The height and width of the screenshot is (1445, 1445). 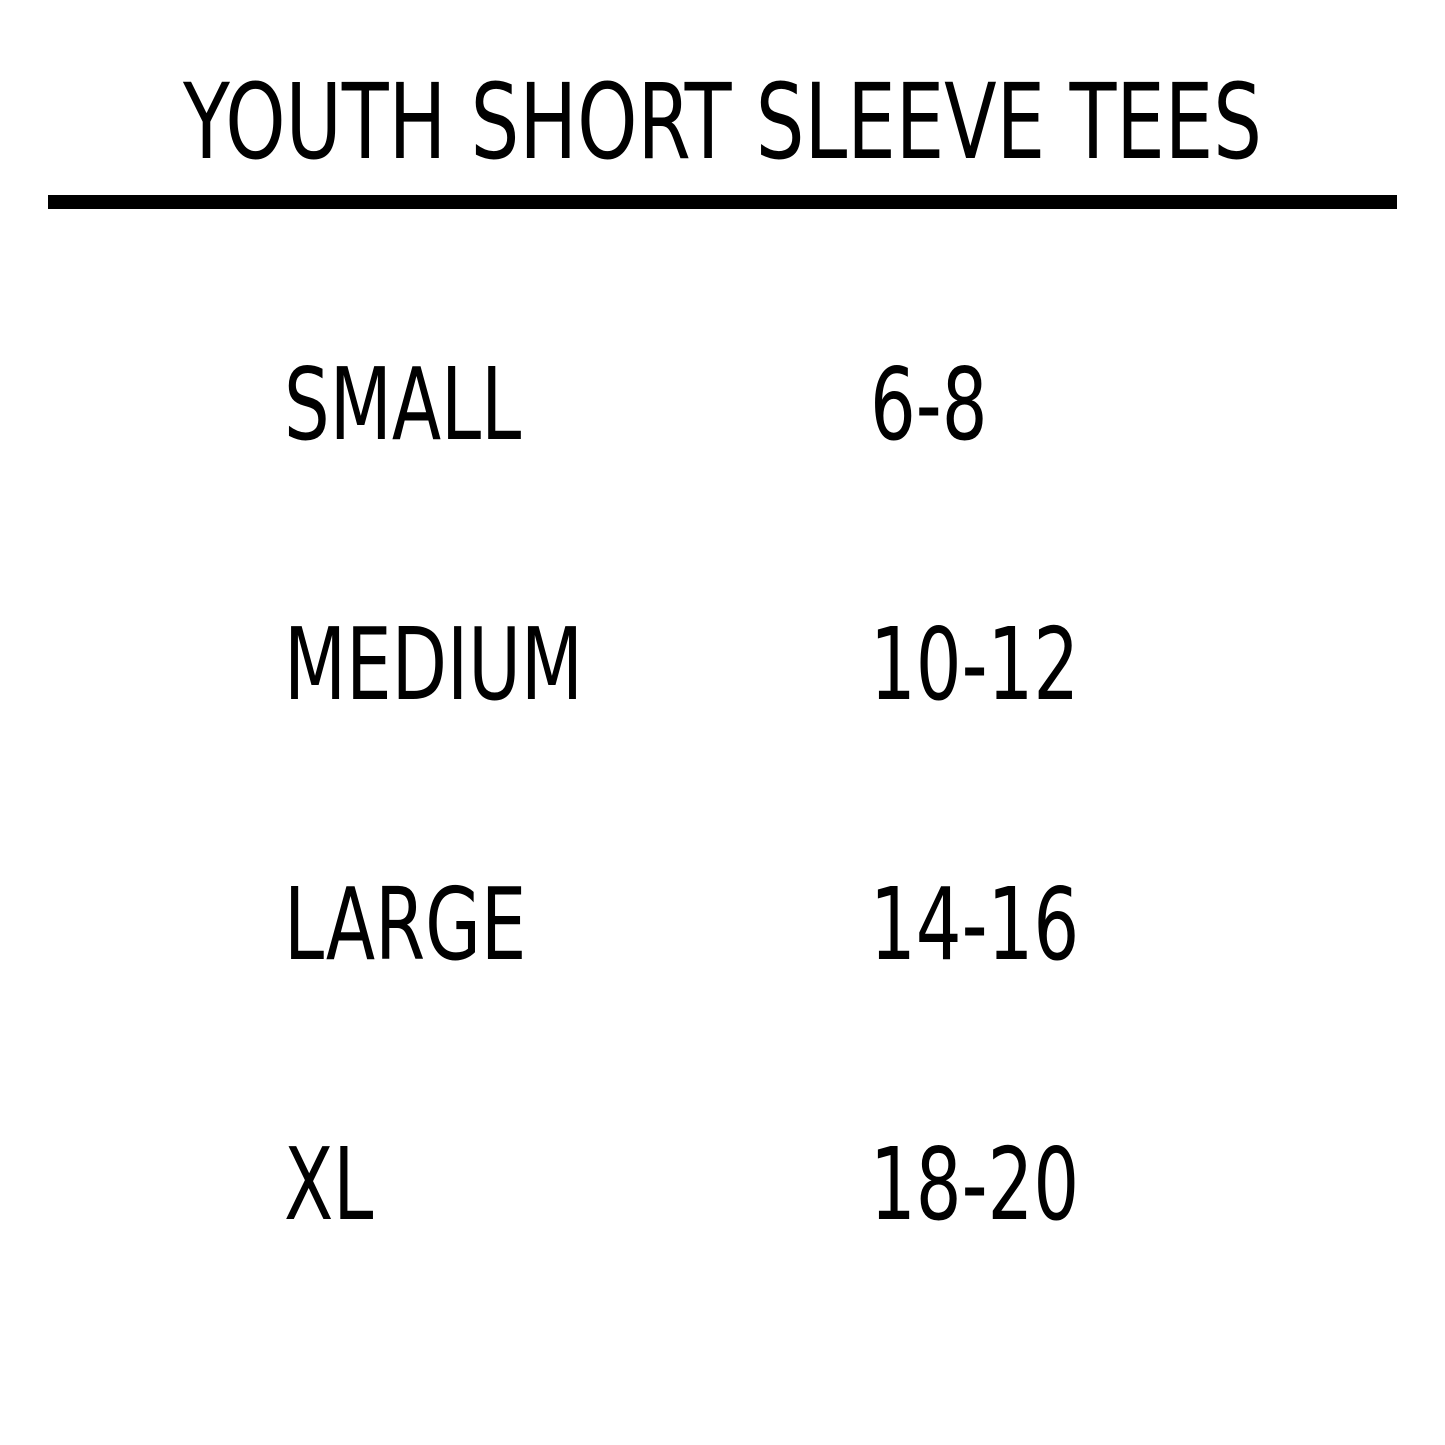 I want to click on size-label: LARGE, so click(x=405, y=924).